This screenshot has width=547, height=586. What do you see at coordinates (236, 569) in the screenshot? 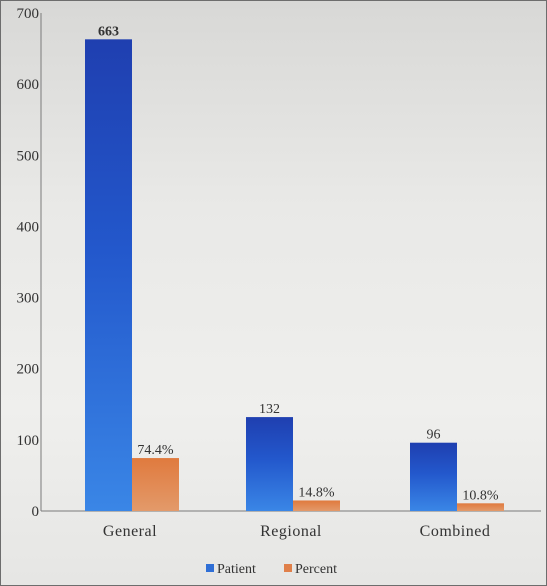
I see `legend-label-patient: Patient` at bounding box center [236, 569].